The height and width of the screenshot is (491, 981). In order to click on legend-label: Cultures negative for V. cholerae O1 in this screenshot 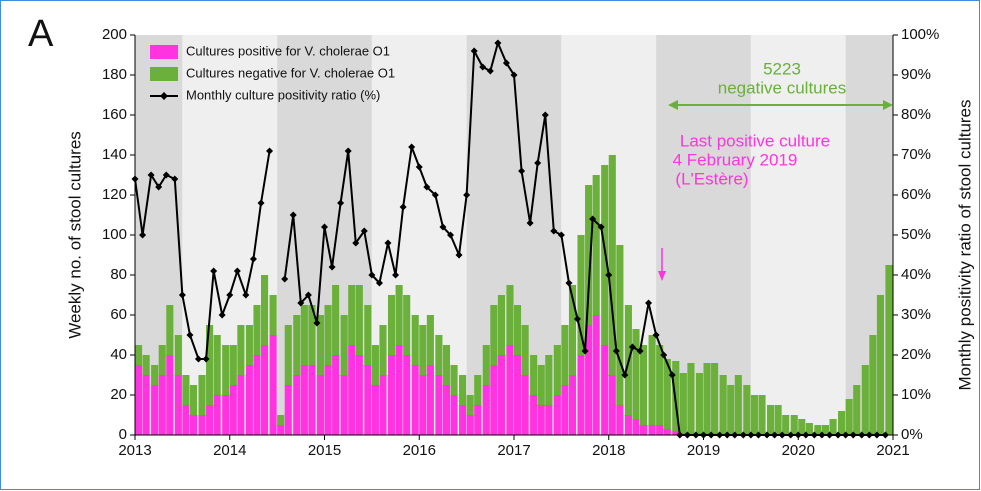, I will do `click(290, 72)`.